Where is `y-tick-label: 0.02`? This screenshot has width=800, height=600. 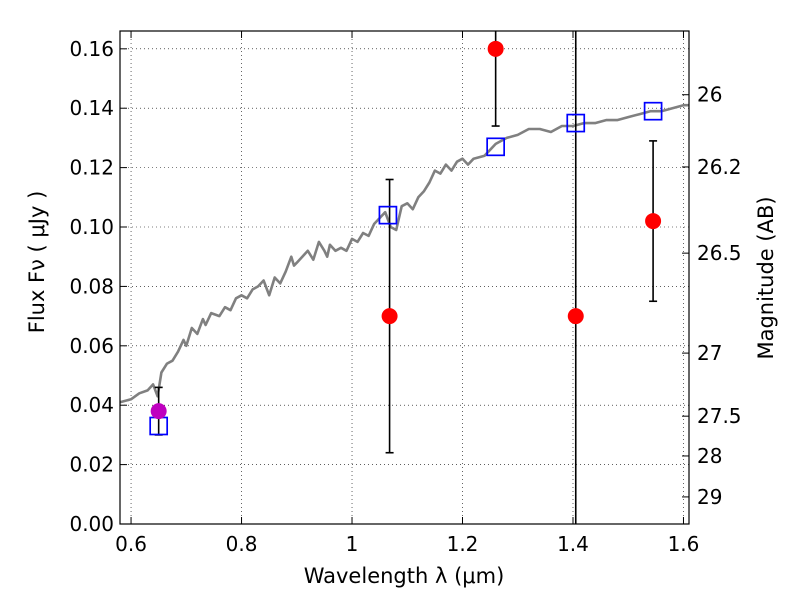
y-tick-label: 0.02 is located at coordinates (91, 465).